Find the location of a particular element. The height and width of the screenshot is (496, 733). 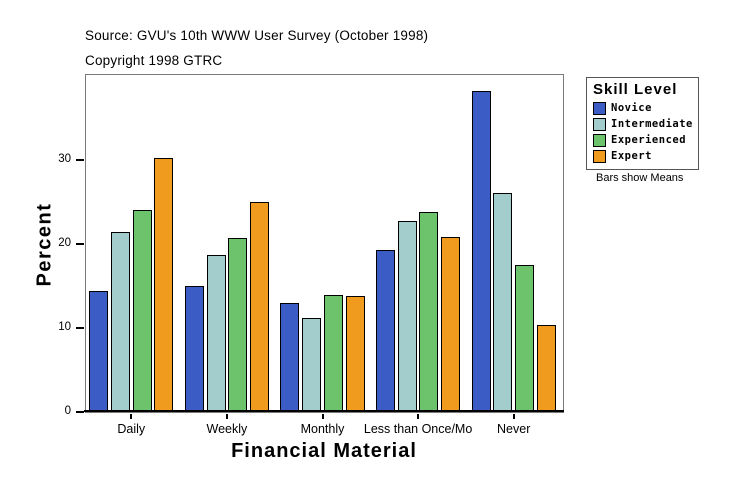

legend-note: Bars show Means is located at coordinates (640, 178).